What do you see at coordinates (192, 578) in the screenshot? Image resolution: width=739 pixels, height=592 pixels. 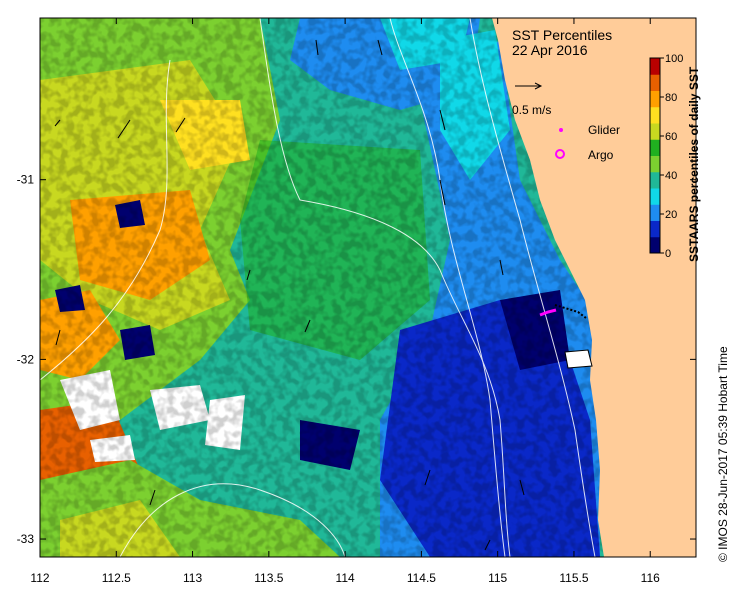 I see `x-tick-label: 113` at bounding box center [192, 578].